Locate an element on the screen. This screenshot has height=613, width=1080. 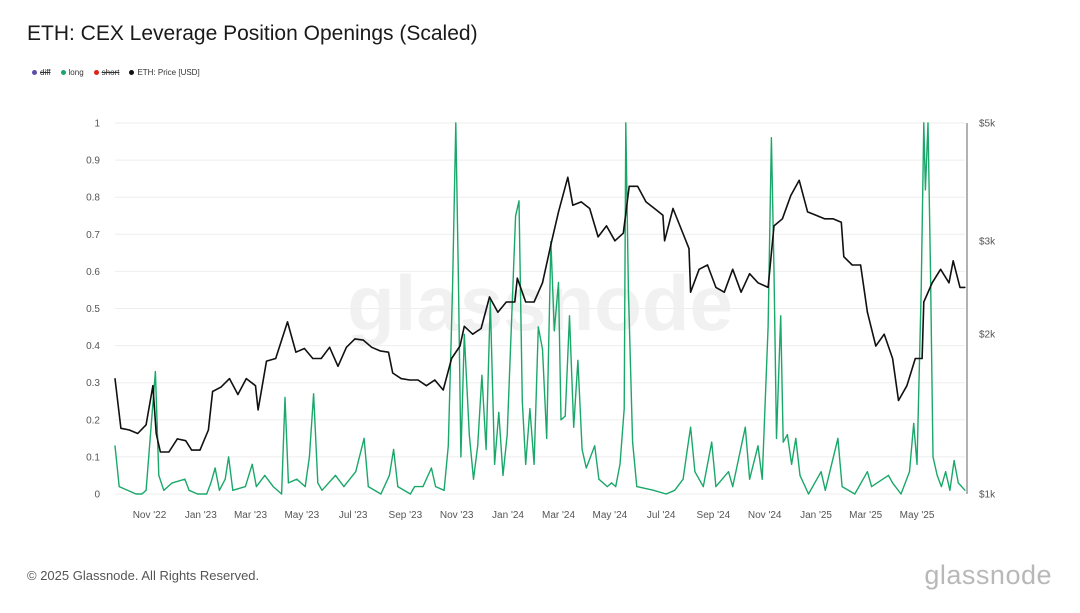
y-tick-label-left: 0.9 is located at coordinates (93, 161).